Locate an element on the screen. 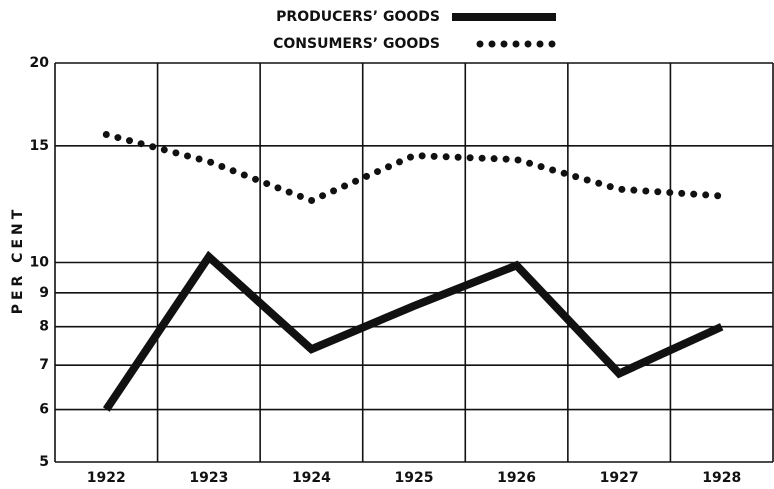 This screenshot has width=774, height=489. y-tick-label: 8 is located at coordinates (44, 327).